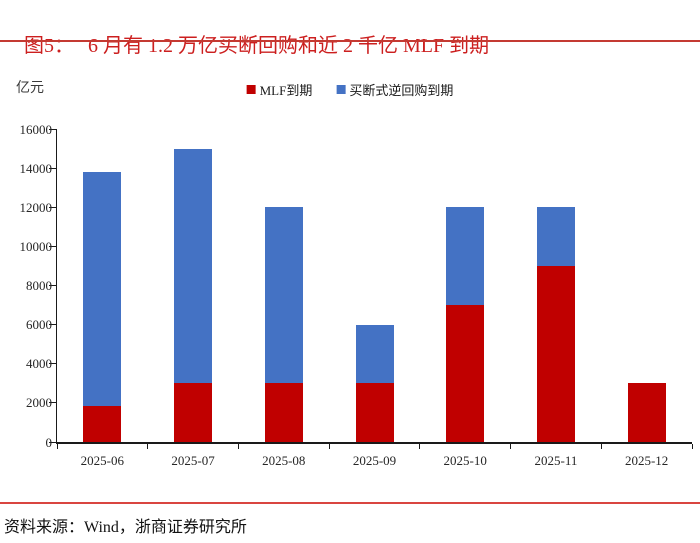 Image resolution: width=700 pixels, height=543 pixels. What do you see at coordinates (465, 460) in the screenshot?
I see `x-tick-label: 2025-10` at bounding box center [465, 460].